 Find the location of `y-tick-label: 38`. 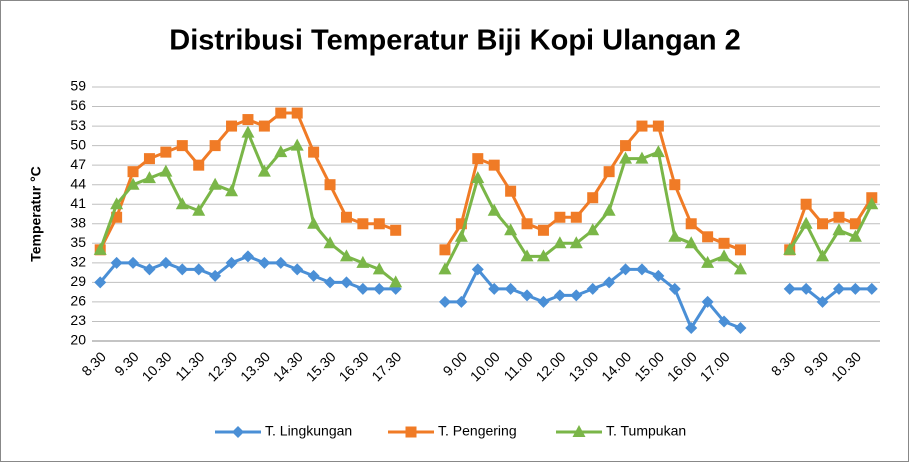

y-tick-label: 38 is located at coordinates (78, 222).